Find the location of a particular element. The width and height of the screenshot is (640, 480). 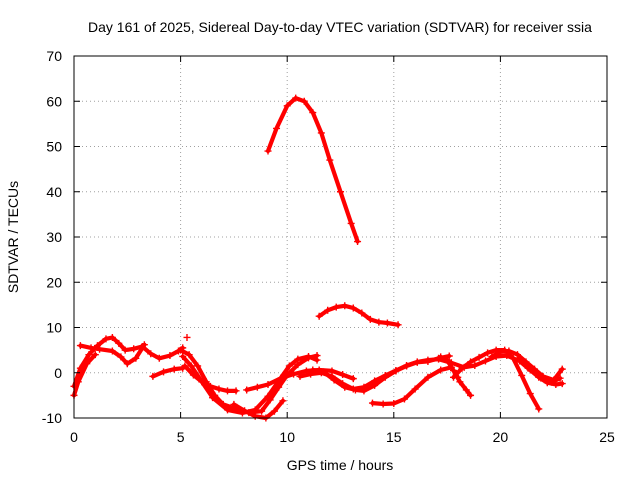

series-arc-g is located at coordinates (210, 378).